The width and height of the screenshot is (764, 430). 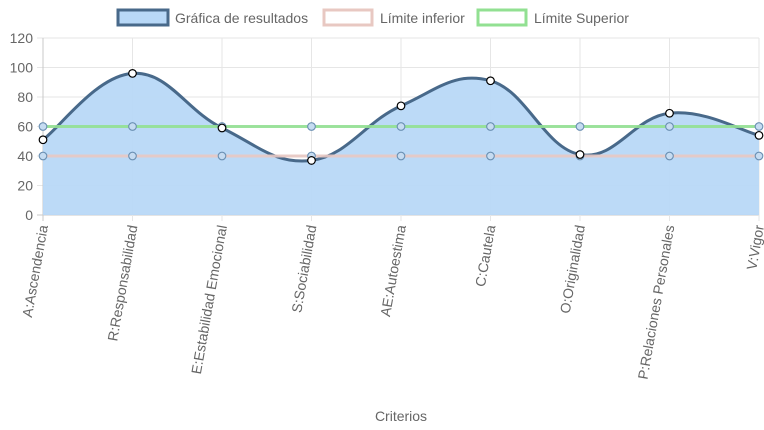 What do you see at coordinates (241, 18) in the screenshot?
I see `legend-label-results: Gráfica de resultados` at bounding box center [241, 18].